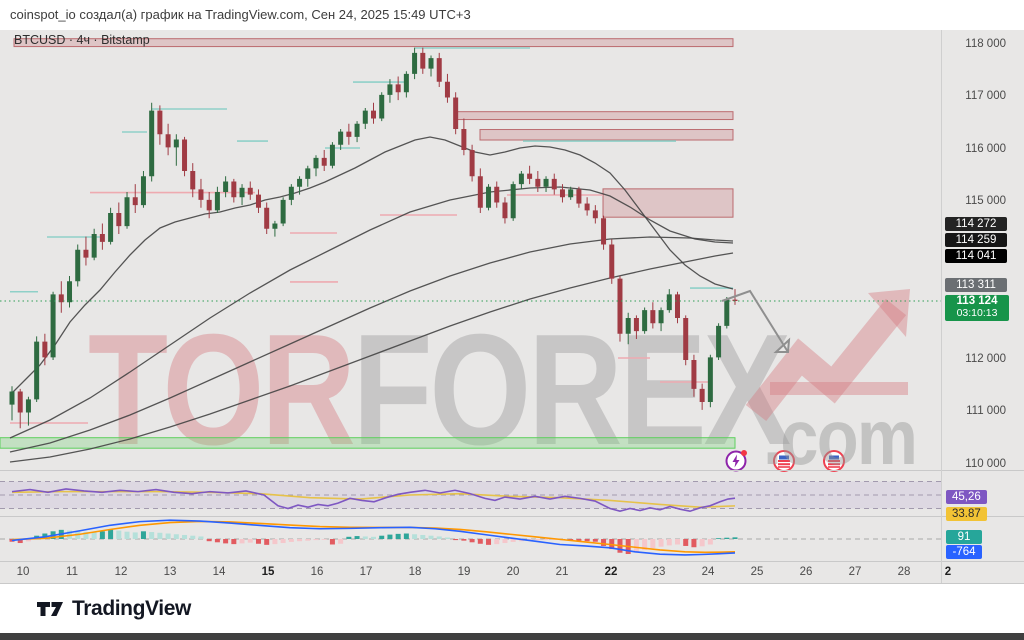 The height and width of the screenshot is (640, 1024). I want to click on macd-line, so click(373, 537).